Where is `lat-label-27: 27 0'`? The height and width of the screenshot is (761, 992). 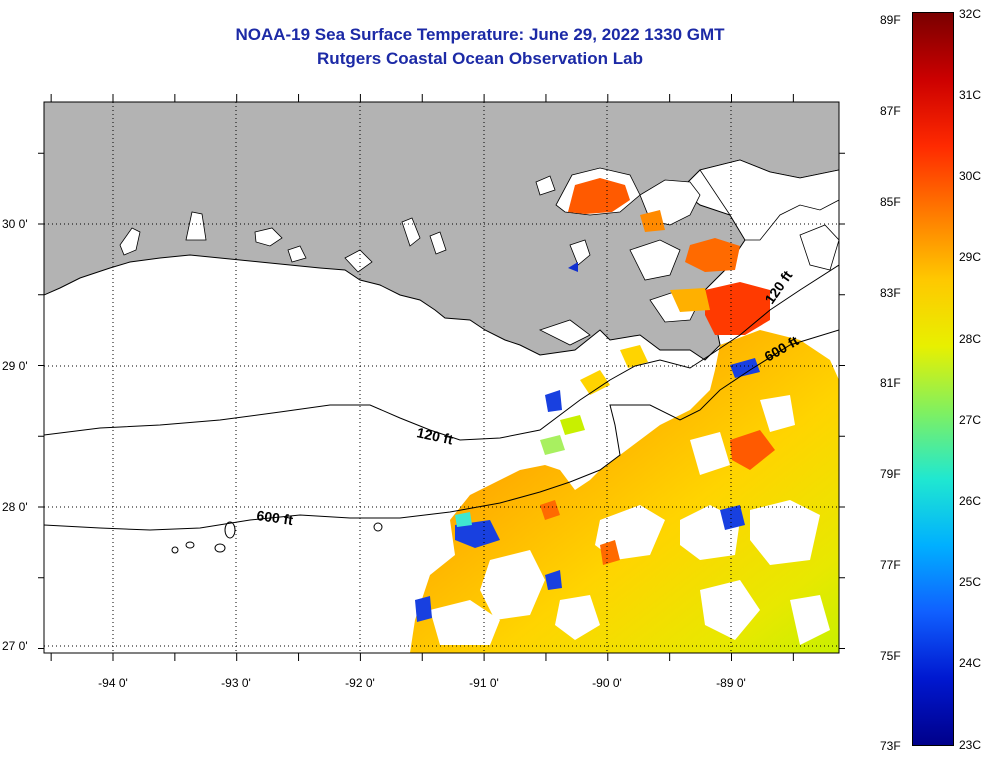
lat-label-27: 27 0' is located at coordinates (15, 646).